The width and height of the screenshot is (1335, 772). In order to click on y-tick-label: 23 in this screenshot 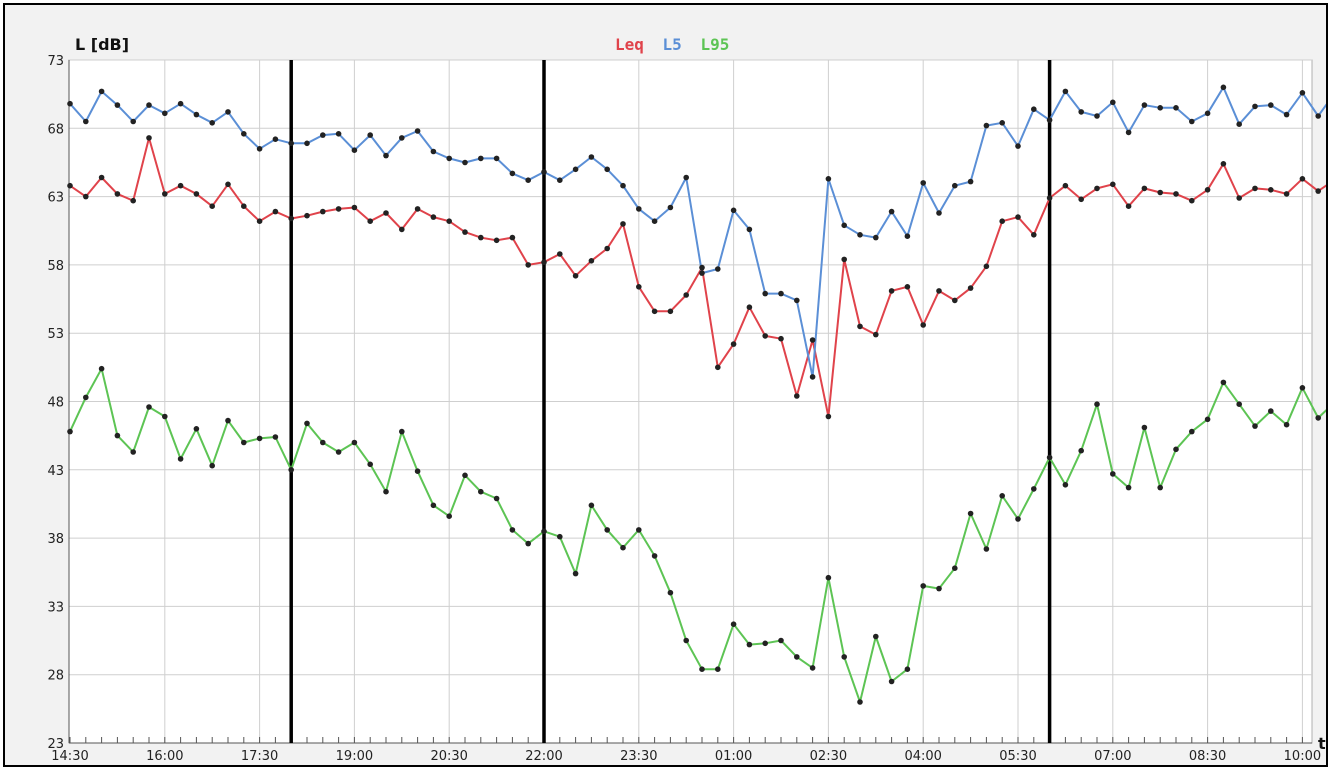, I will do `click(55, 744)`.